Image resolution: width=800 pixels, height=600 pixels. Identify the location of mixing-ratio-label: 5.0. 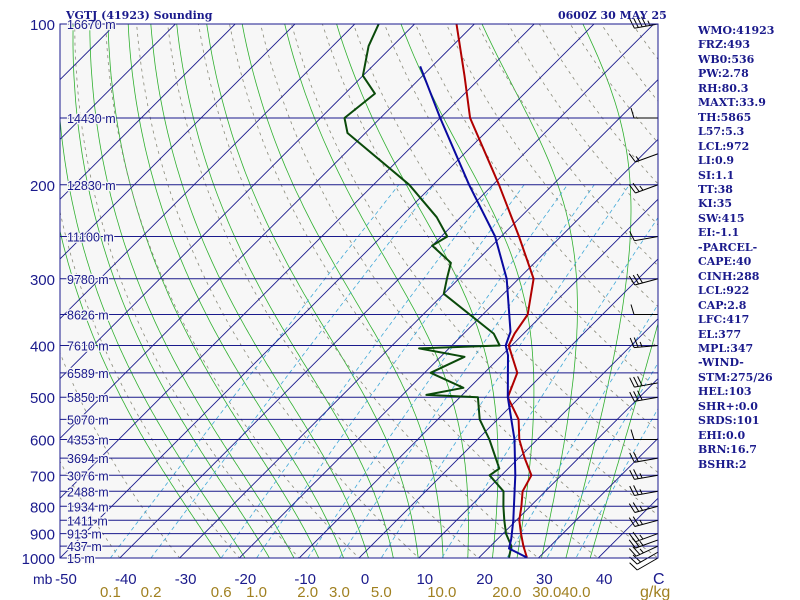
(381, 592).